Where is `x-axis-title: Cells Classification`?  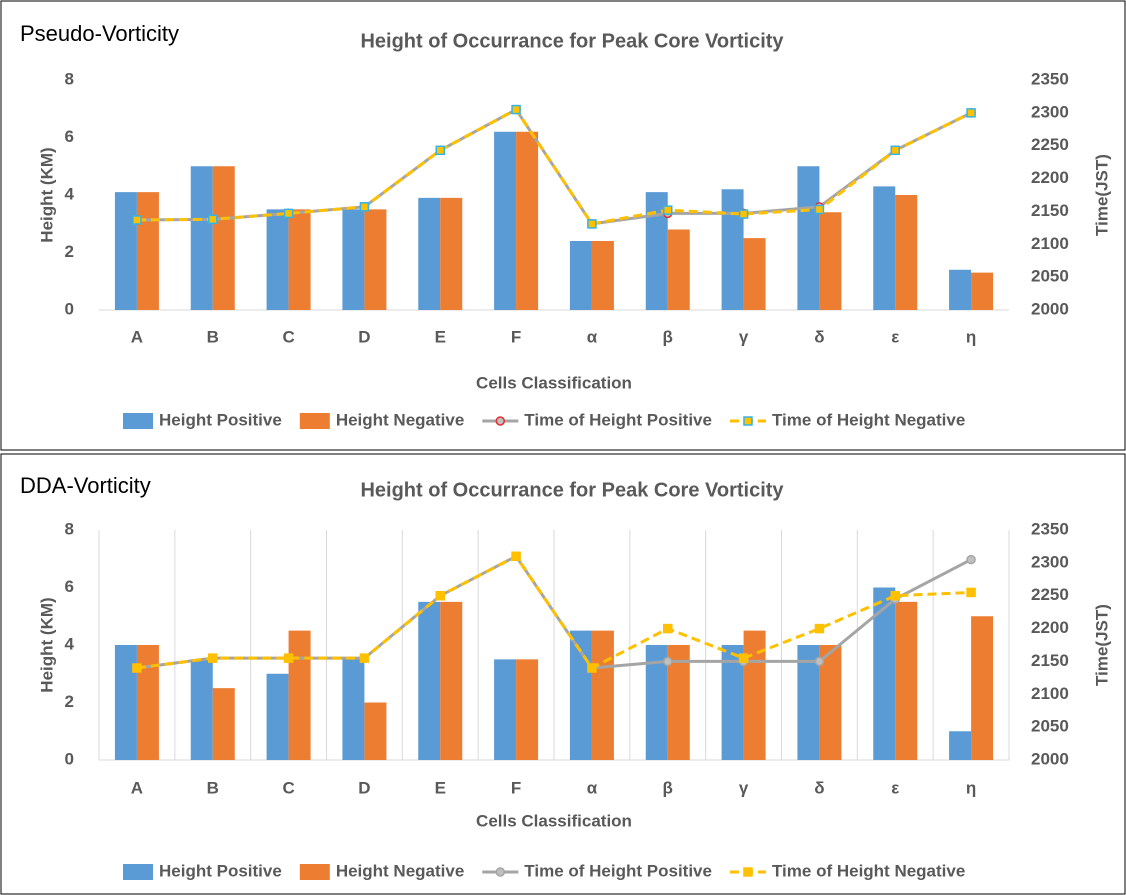 x-axis-title: Cells Classification is located at coordinates (554, 820).